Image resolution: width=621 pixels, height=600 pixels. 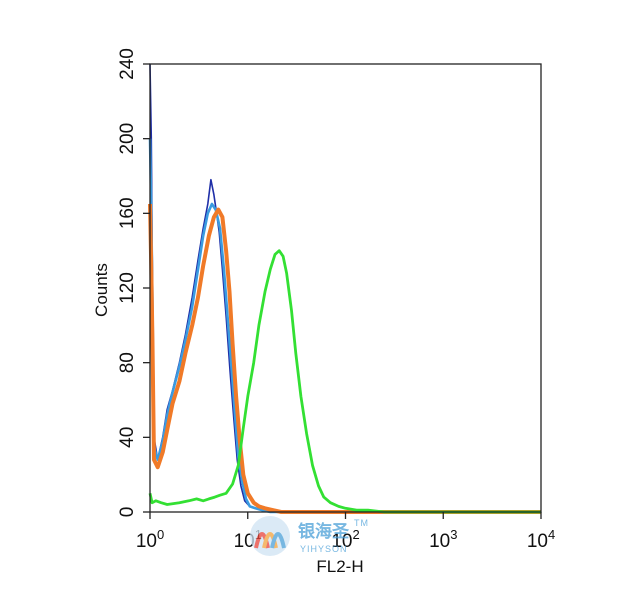 I want to click on y-tick-label: 0, so click(x=127, y=512).